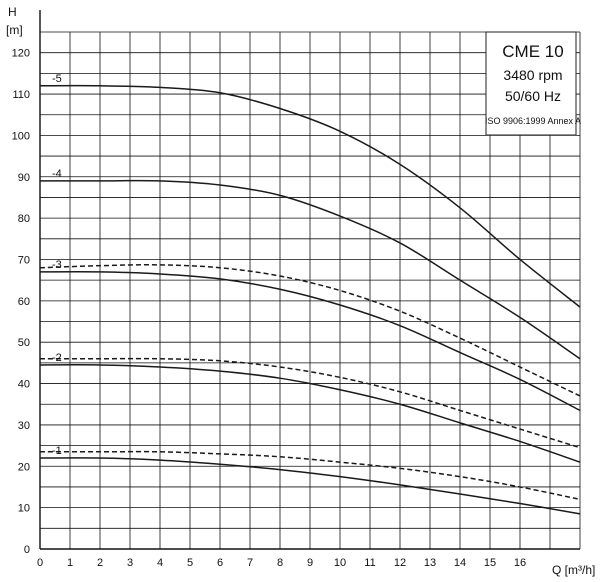 This screenshot has height=582, width=610. What do you see at coordinates (160, 563) in the screenshot?
I see `x-tick-label: 4` at bounding box center [160, 563].